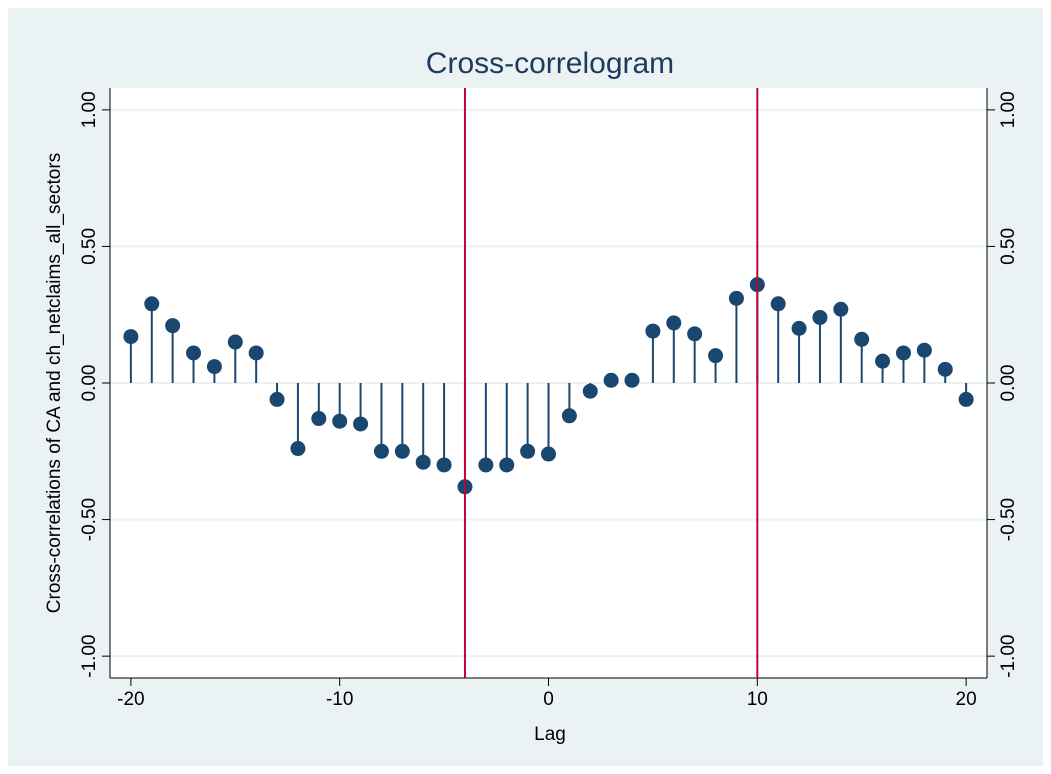  What do you see at coordinates (339, 699) in the screenshot?
I see `x-tick-label: -10` at bounding box center [339, 699].